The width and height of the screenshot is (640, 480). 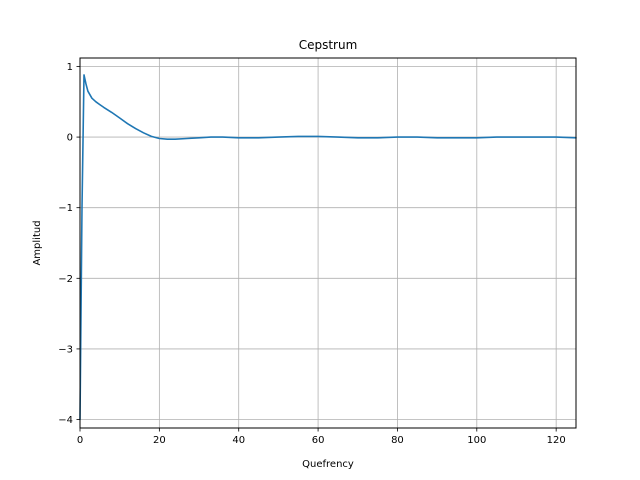 I want to click on x-tick-label: 60, so click(x=318, y=440).